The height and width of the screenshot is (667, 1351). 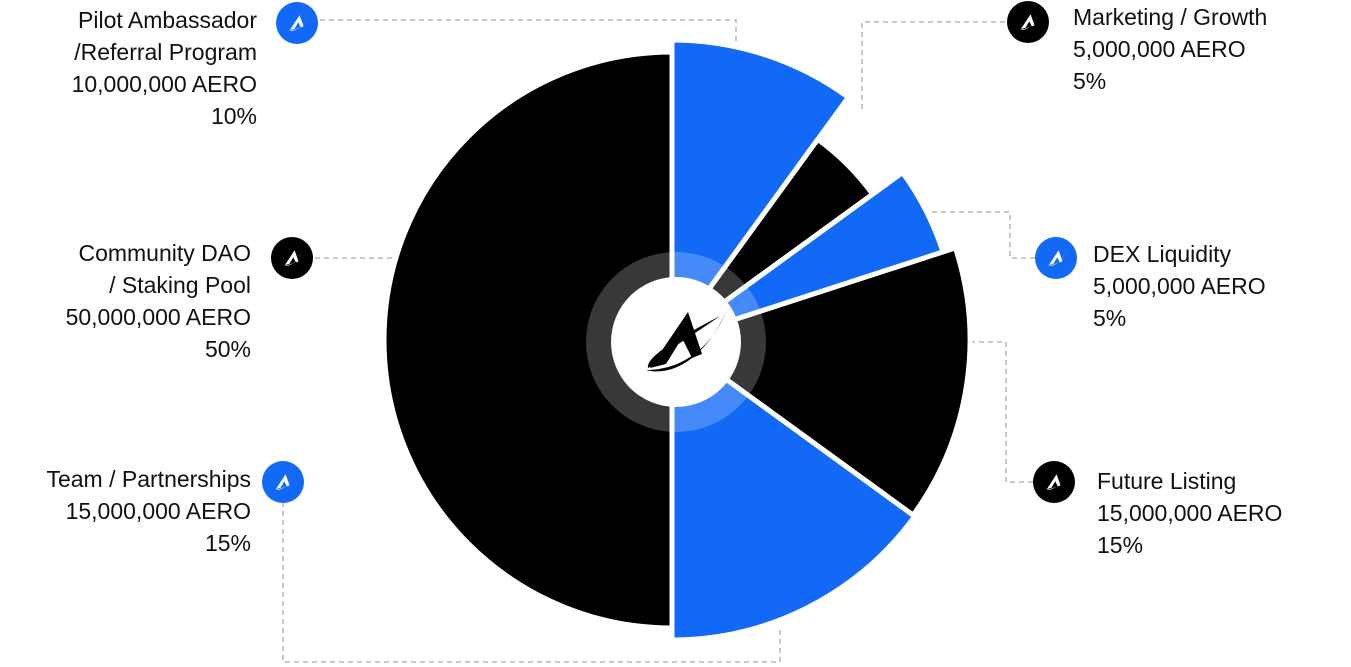 I want to click on connector-team, so click(x=531, y=582).